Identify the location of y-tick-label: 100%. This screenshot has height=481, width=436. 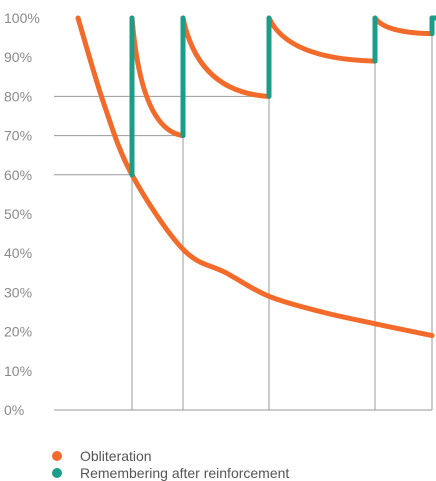
(22, 18).